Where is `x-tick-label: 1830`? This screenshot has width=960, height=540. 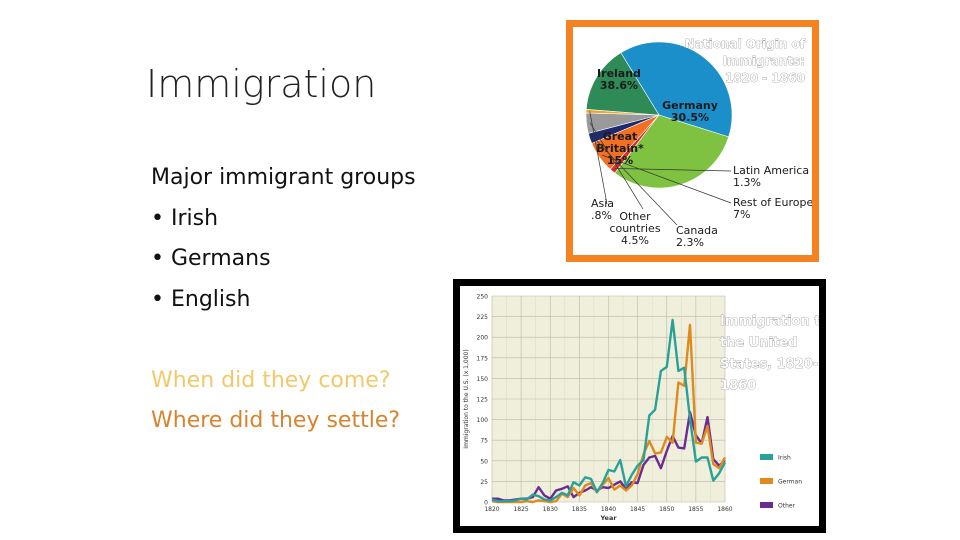
x-tick-label: 1830 is located at coordinates (550, 509).